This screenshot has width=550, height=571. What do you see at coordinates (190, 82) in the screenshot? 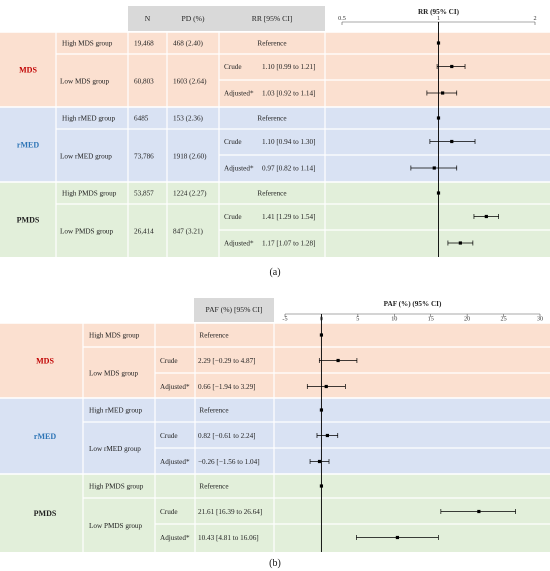
I see `low-group-pd: 1603 (2.64)` at bounding box center [190, 82].